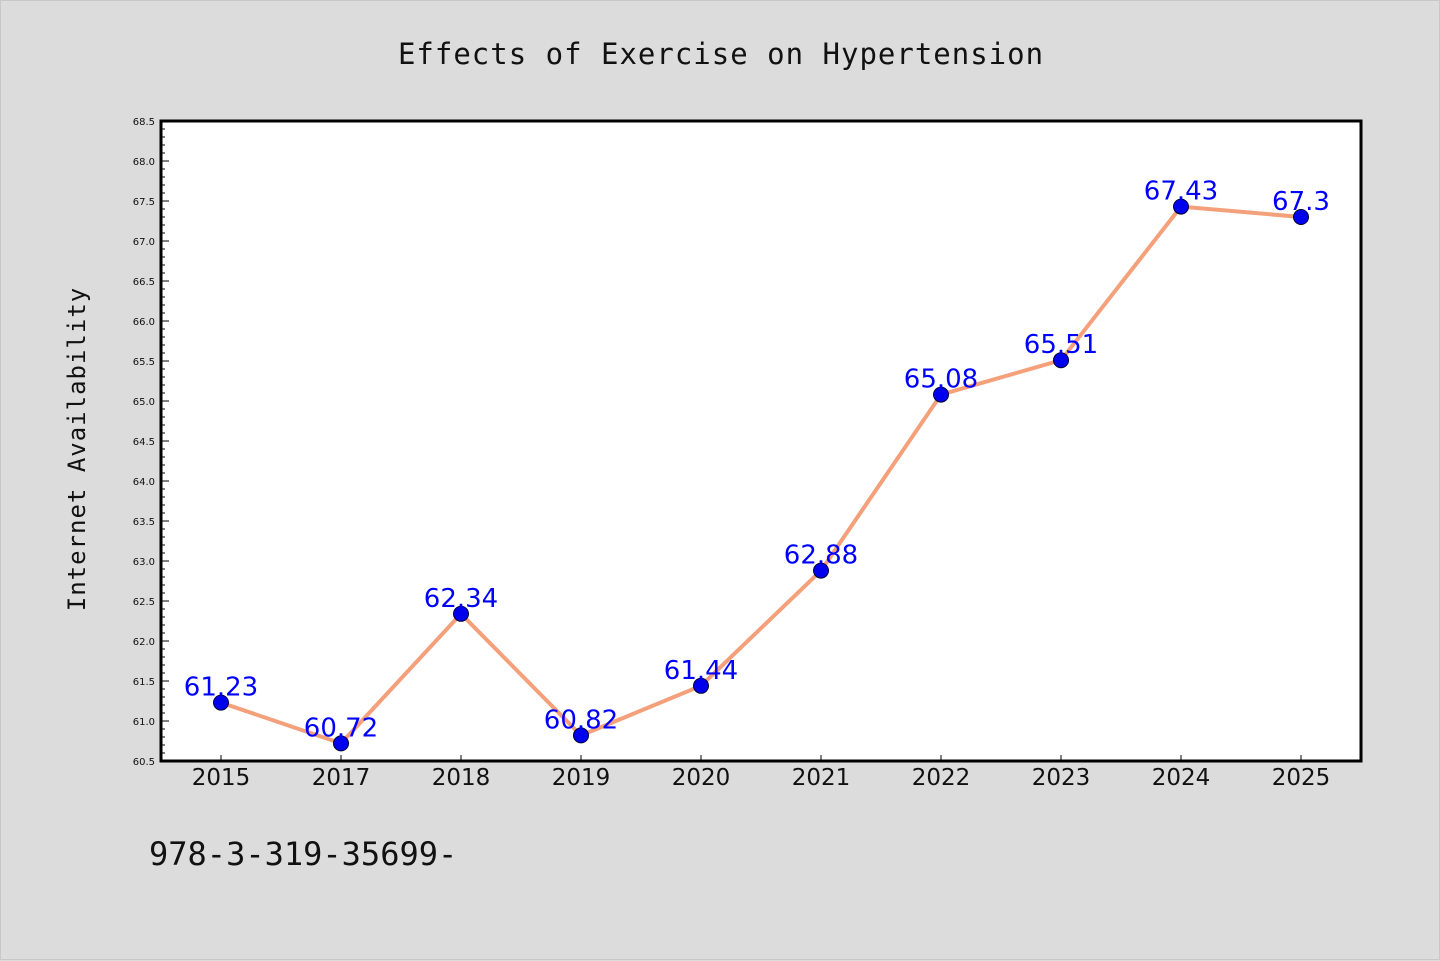 This screenshot has height=961, width=1440. Describe the element at coordinates (144, 482) in the screenshot. I see `y-tick-label: 64.0` at that location.